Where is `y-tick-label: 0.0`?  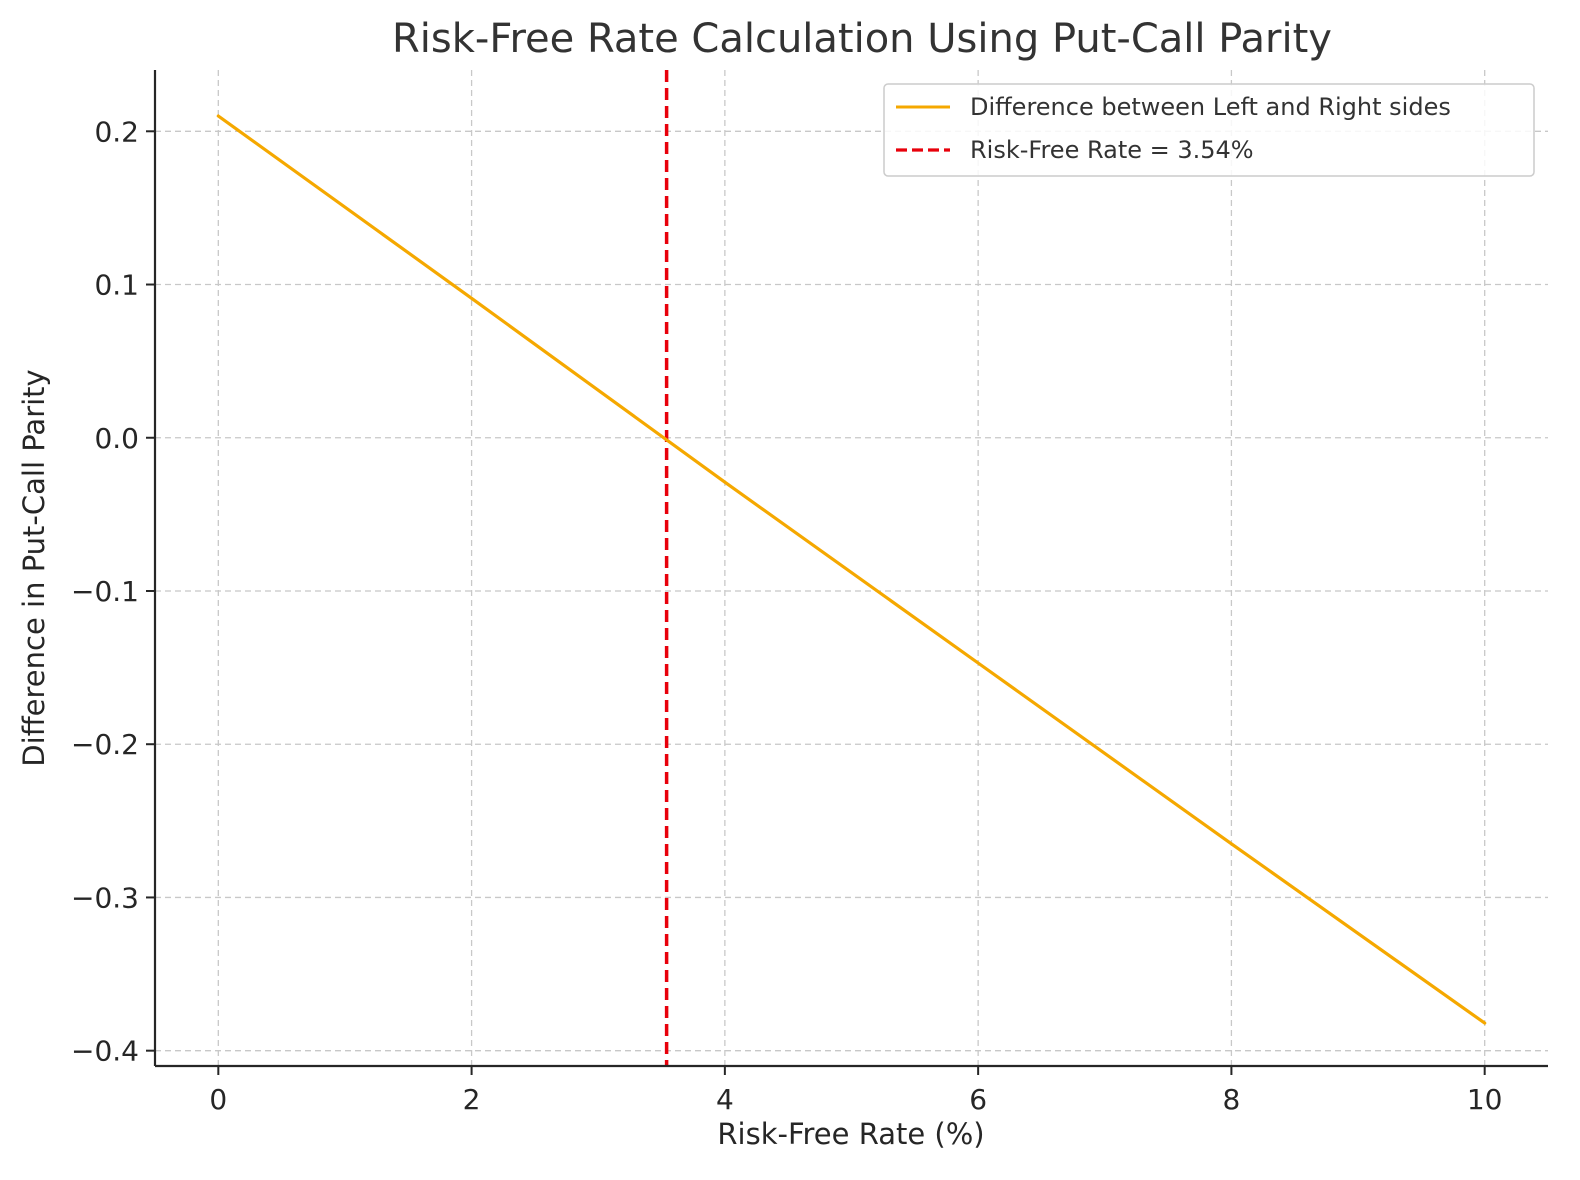 y-tick-label: 0.0 is located at coordinates (116, 438).